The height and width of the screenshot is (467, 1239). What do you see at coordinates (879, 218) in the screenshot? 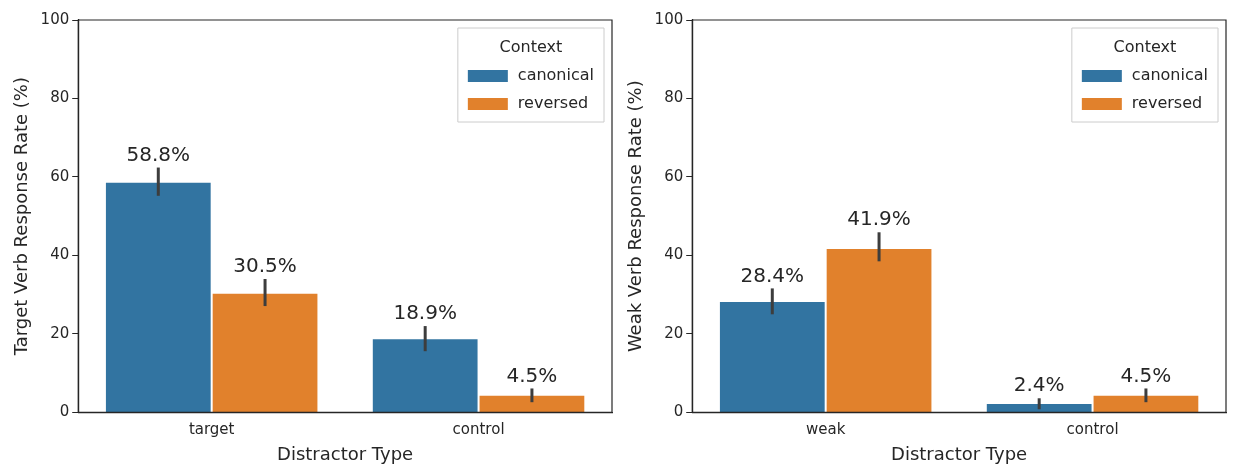
I see `data-label: 41.9%` at bounding box center [879, 218].